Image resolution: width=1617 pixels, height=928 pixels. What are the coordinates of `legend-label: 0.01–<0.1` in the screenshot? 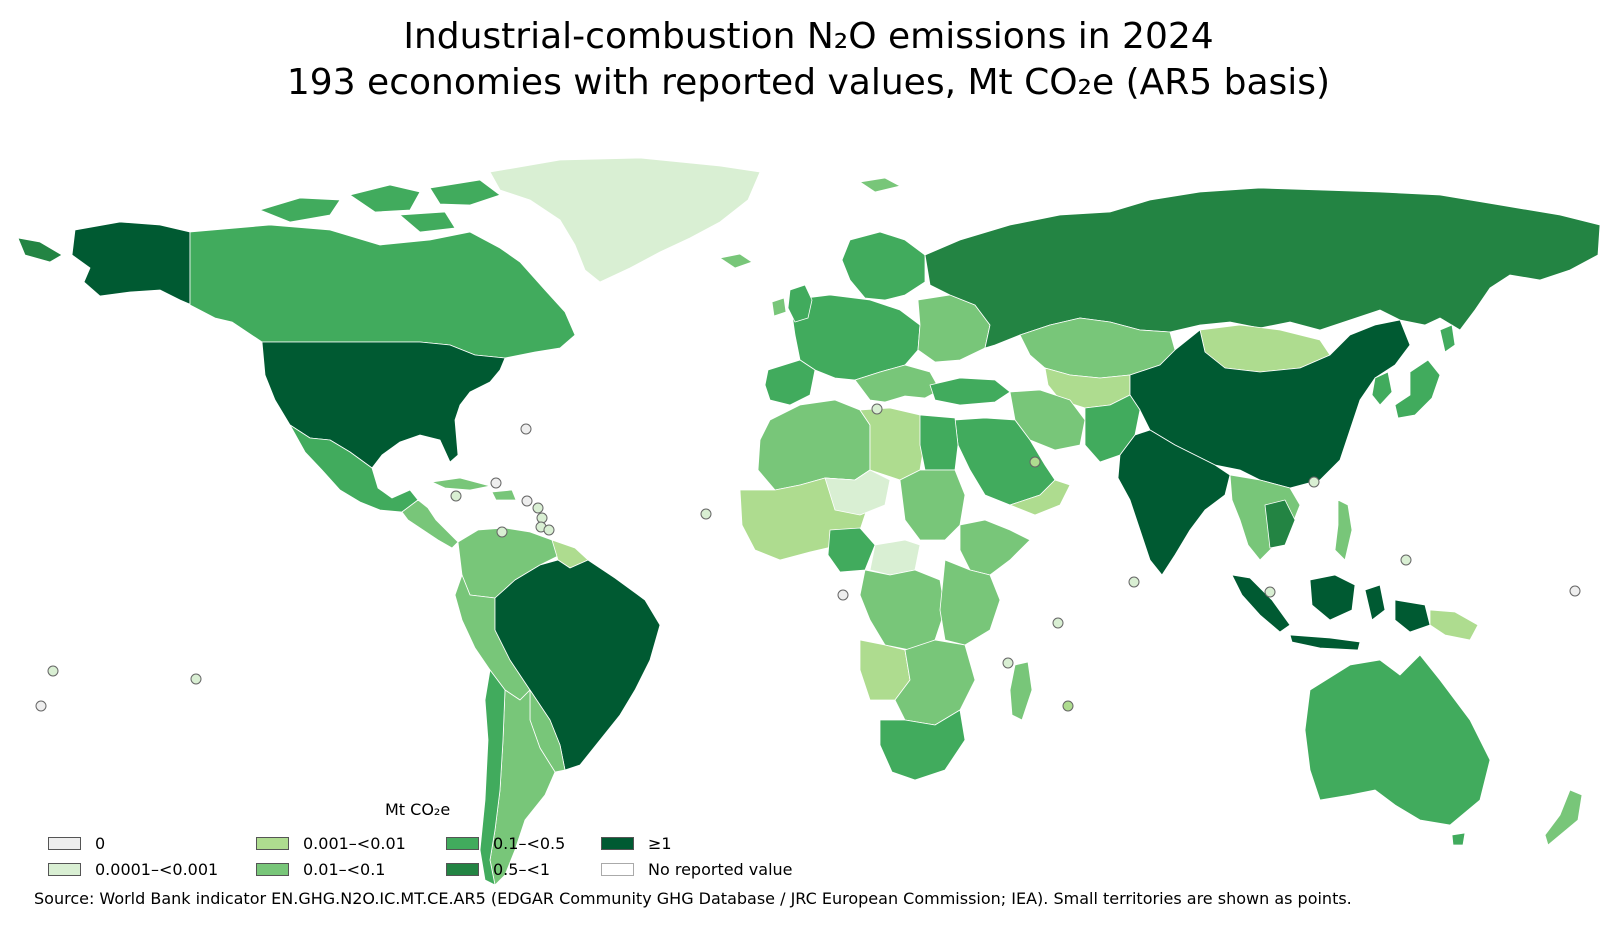 It's located at (344, 869).